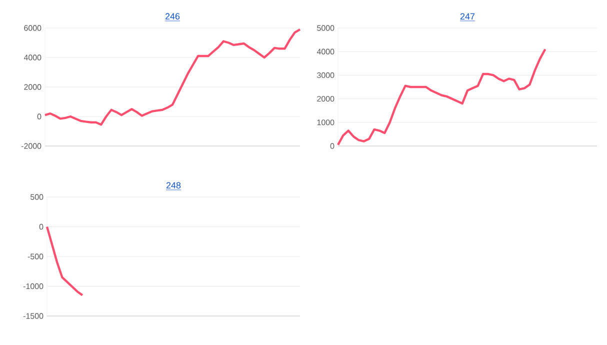 The height and width of the screenshot is (345, 607). What do you see at coordinates (467, 16) in the screenshot?
I see `chart-title: 247` at bounding box center [467, 16].